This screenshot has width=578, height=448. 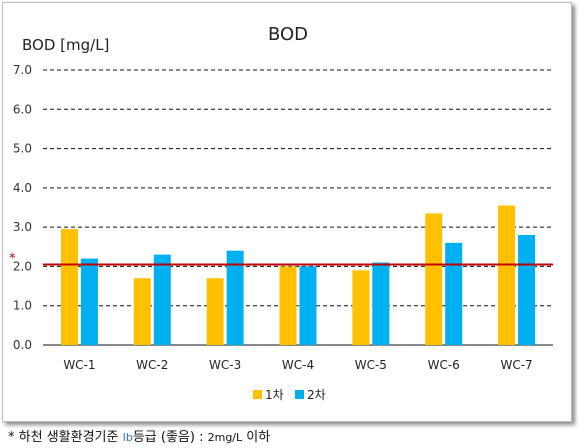 I want to click on legend-label-2: 2차, so click(x=316, y=395).